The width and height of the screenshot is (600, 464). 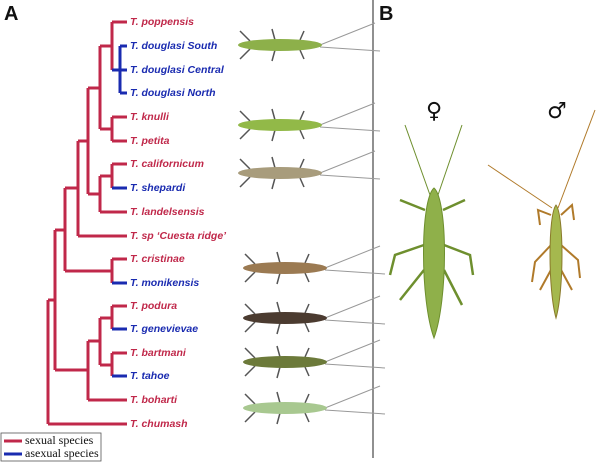 I want to click on legend-label: asexual species, so click(x=62, y=453).